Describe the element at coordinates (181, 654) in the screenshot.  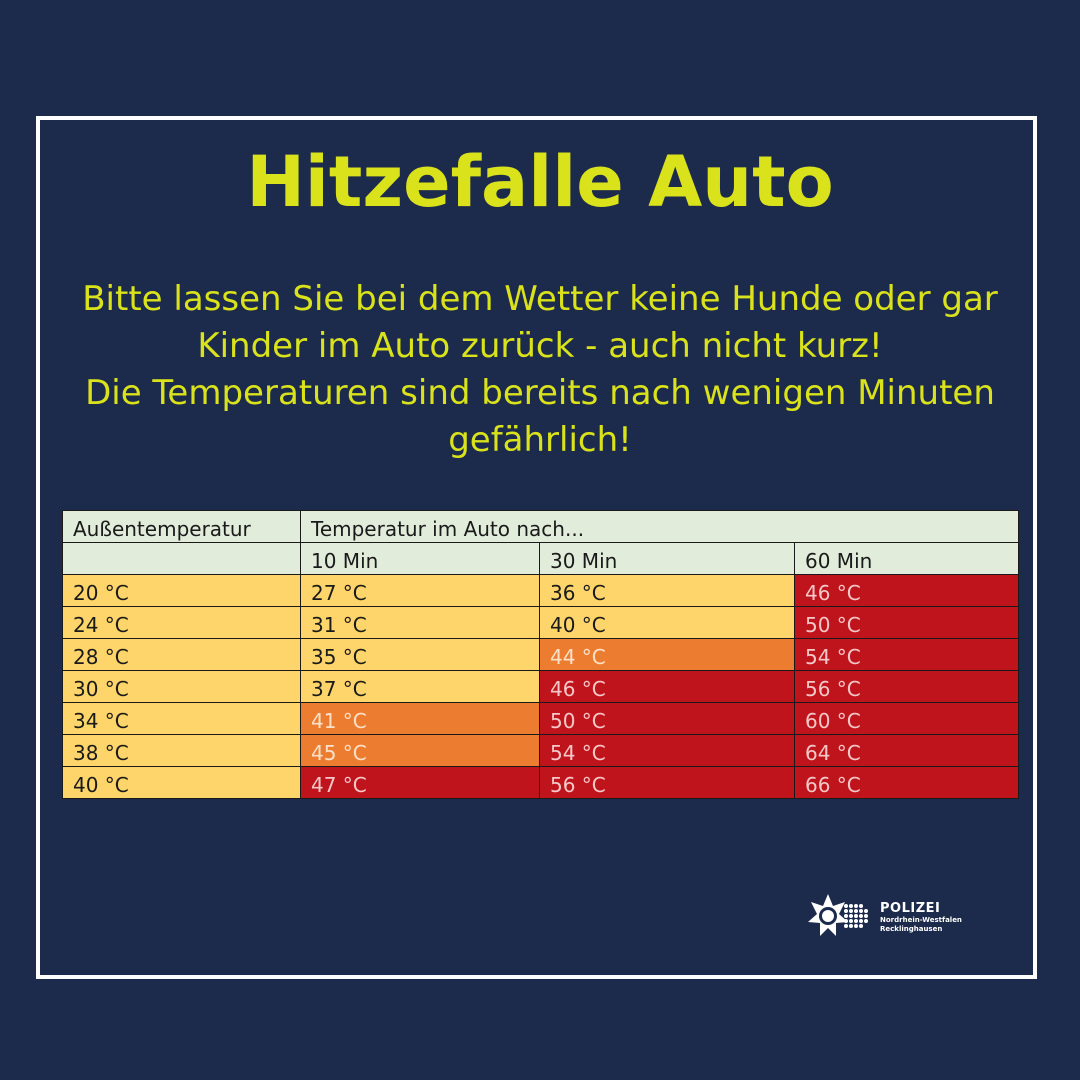
I see `outside-temp-cell: 28 °C` at that location.